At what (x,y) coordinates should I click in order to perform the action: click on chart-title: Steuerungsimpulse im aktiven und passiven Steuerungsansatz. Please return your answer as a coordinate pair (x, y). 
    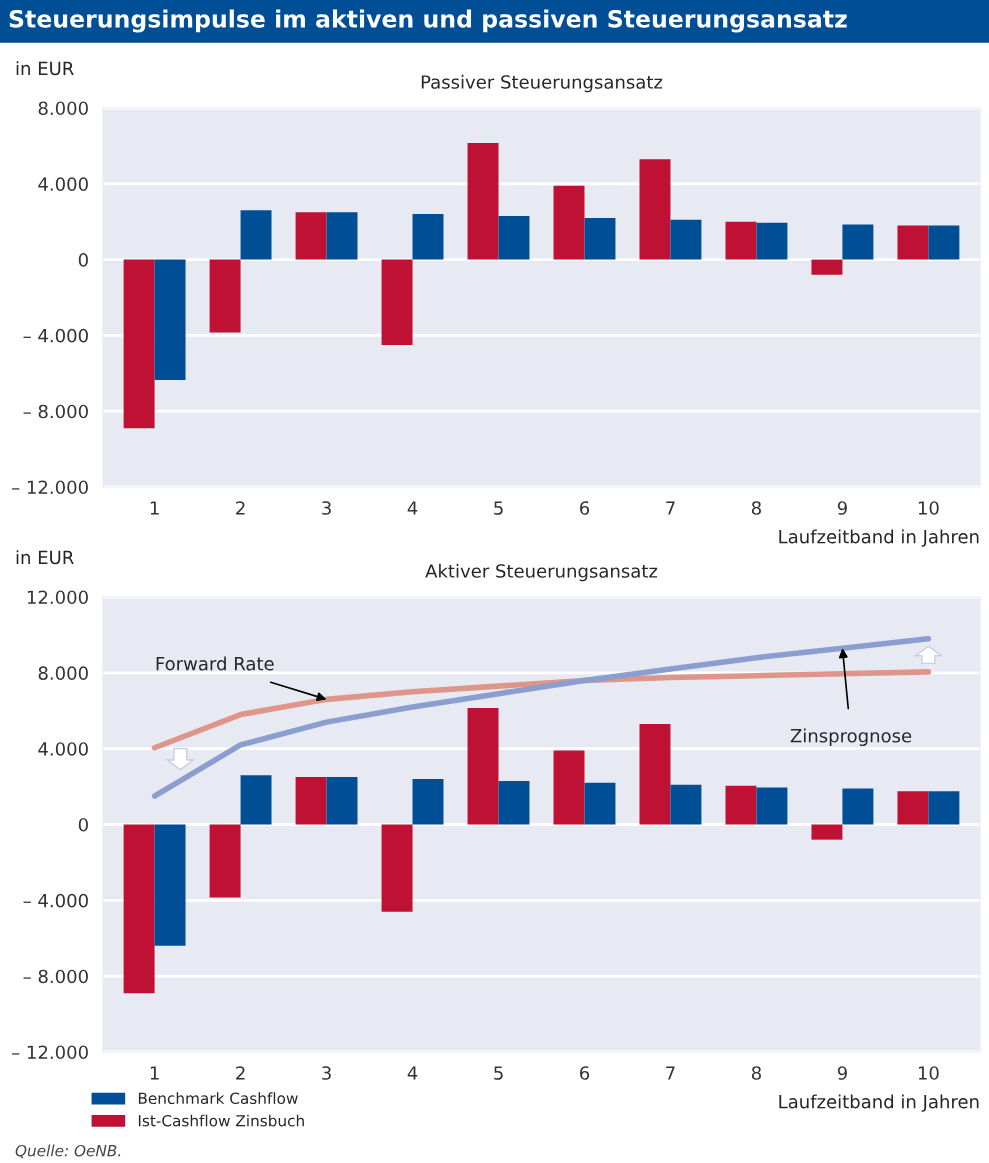
    Looking at the image, I should click on (428, 21).